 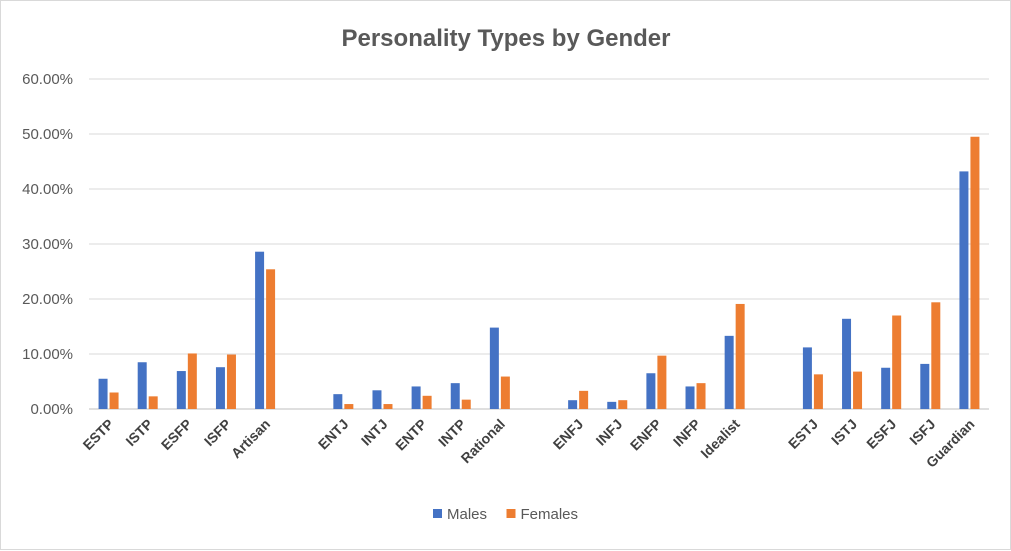 What do you see at coordinates (609, 432) in the screenshot?
I see `x-tick-label: INFJ` at bounding box center [609, 432].